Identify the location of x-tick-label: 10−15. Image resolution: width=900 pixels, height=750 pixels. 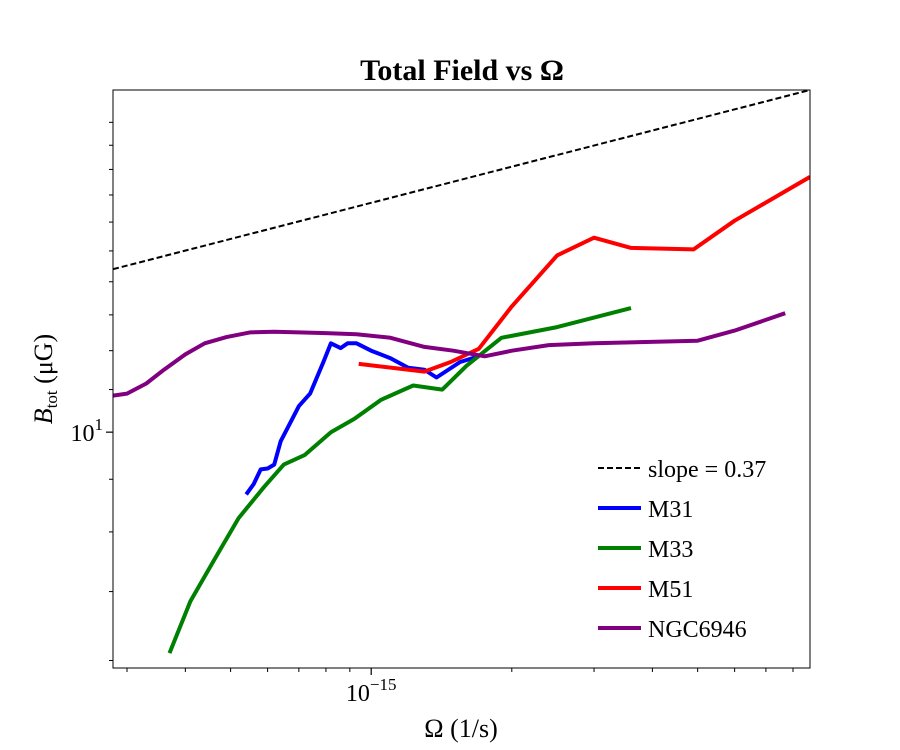
(371, 691).